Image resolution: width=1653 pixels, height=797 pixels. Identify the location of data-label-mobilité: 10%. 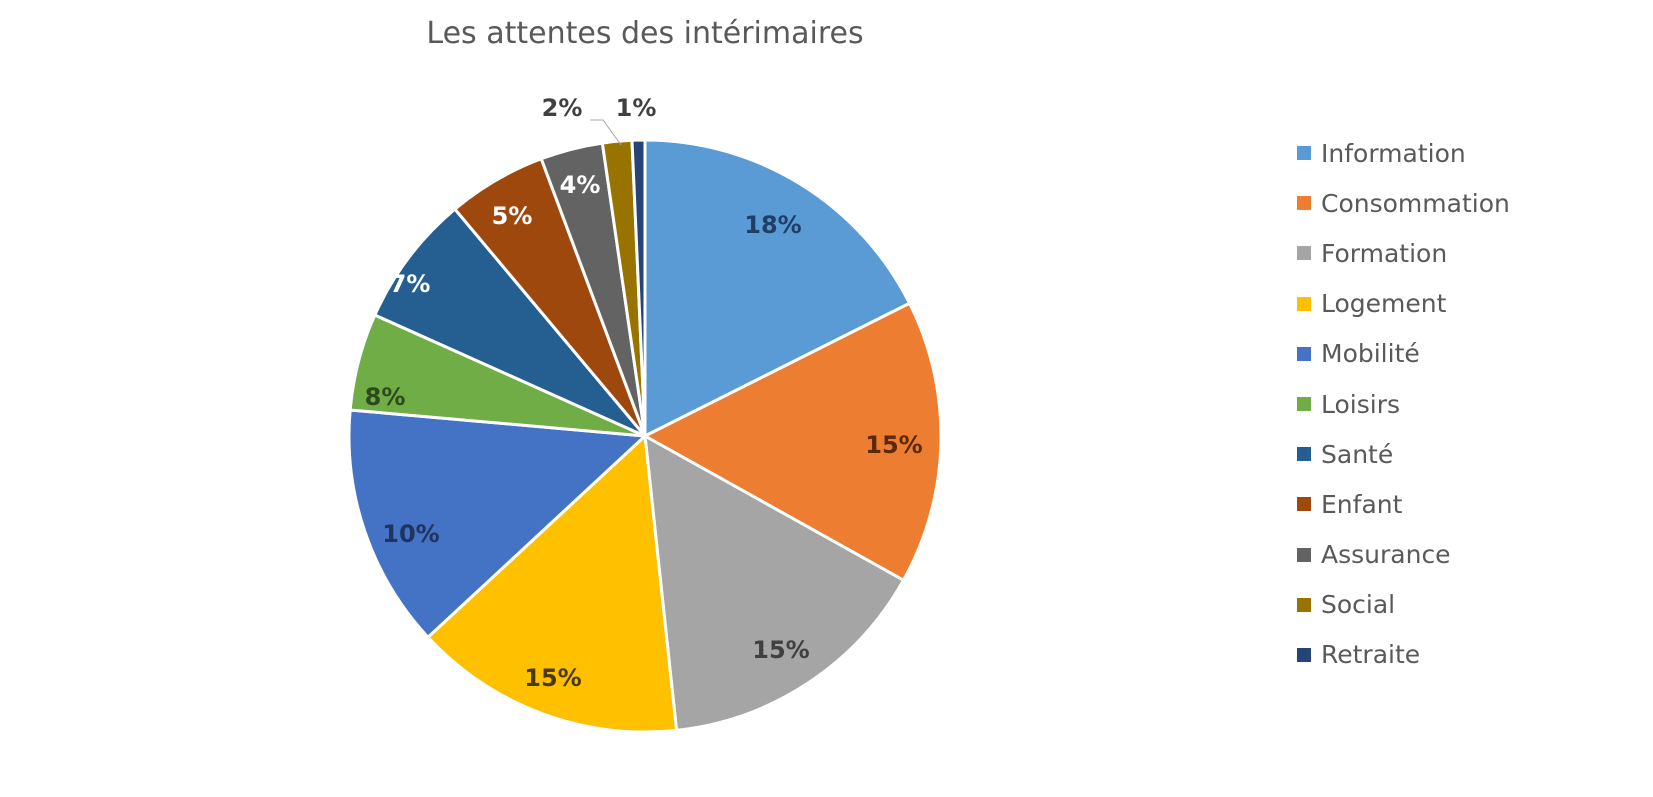
(410, 534).